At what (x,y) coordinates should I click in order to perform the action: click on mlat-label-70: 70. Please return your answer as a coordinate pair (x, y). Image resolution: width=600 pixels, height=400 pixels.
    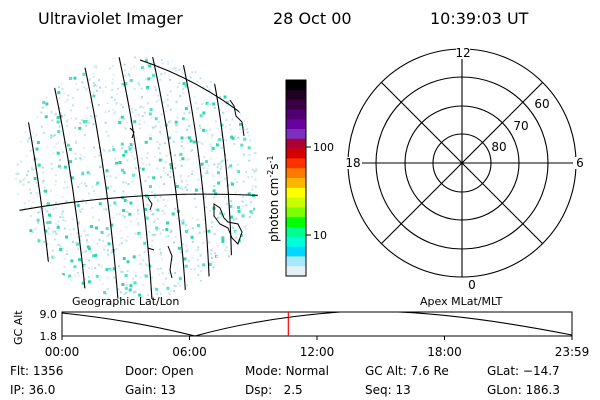
    Looking at the image, I should click on (520, 126).